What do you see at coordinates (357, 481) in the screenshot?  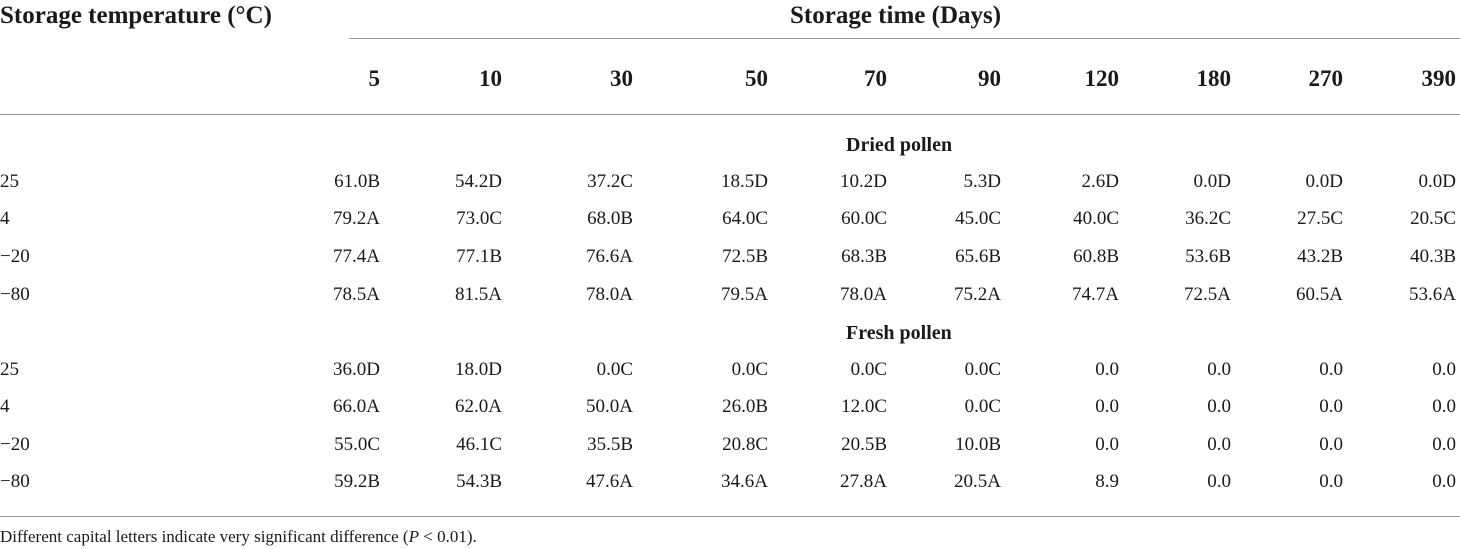 I see `table-cell: 59.2B` at bounding box center [357, 481].